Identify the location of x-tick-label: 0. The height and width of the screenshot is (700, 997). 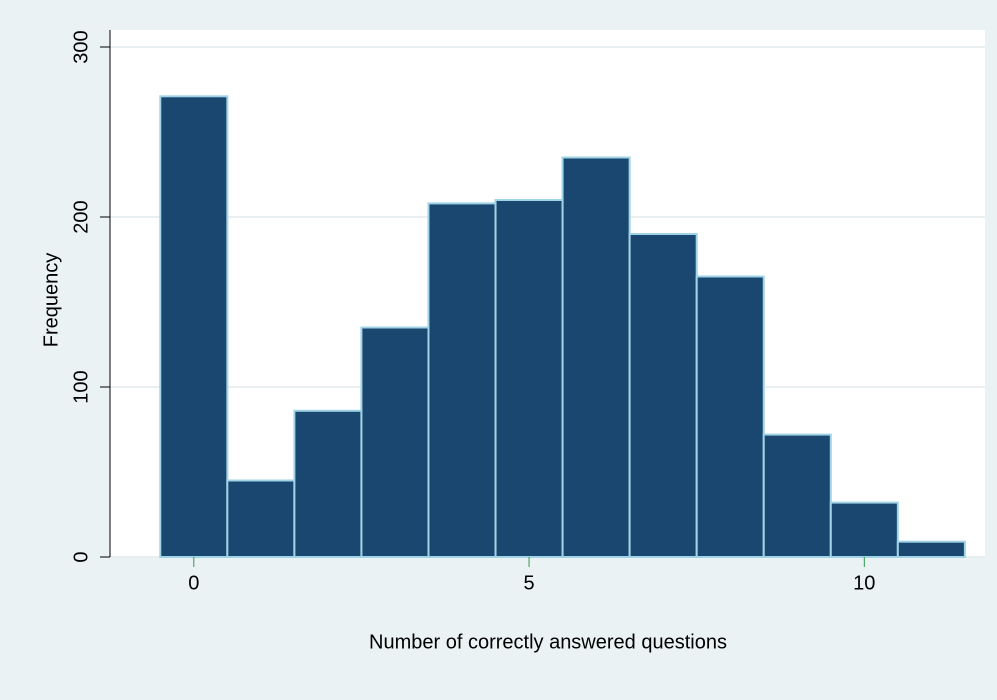
(193, 583).